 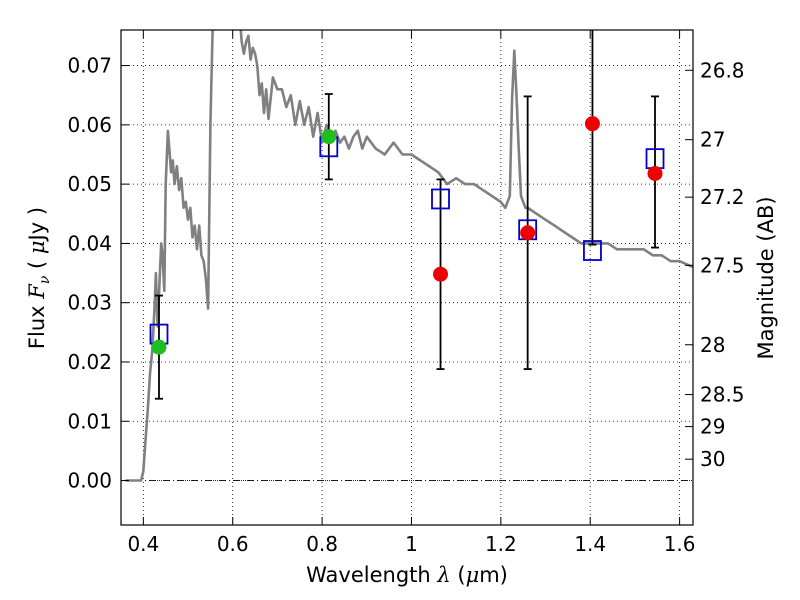 I want to click on x-tick-labels: 0.4 0.6 0.8 1 1.2 1.4 1.6, so click(x=411, y=544).